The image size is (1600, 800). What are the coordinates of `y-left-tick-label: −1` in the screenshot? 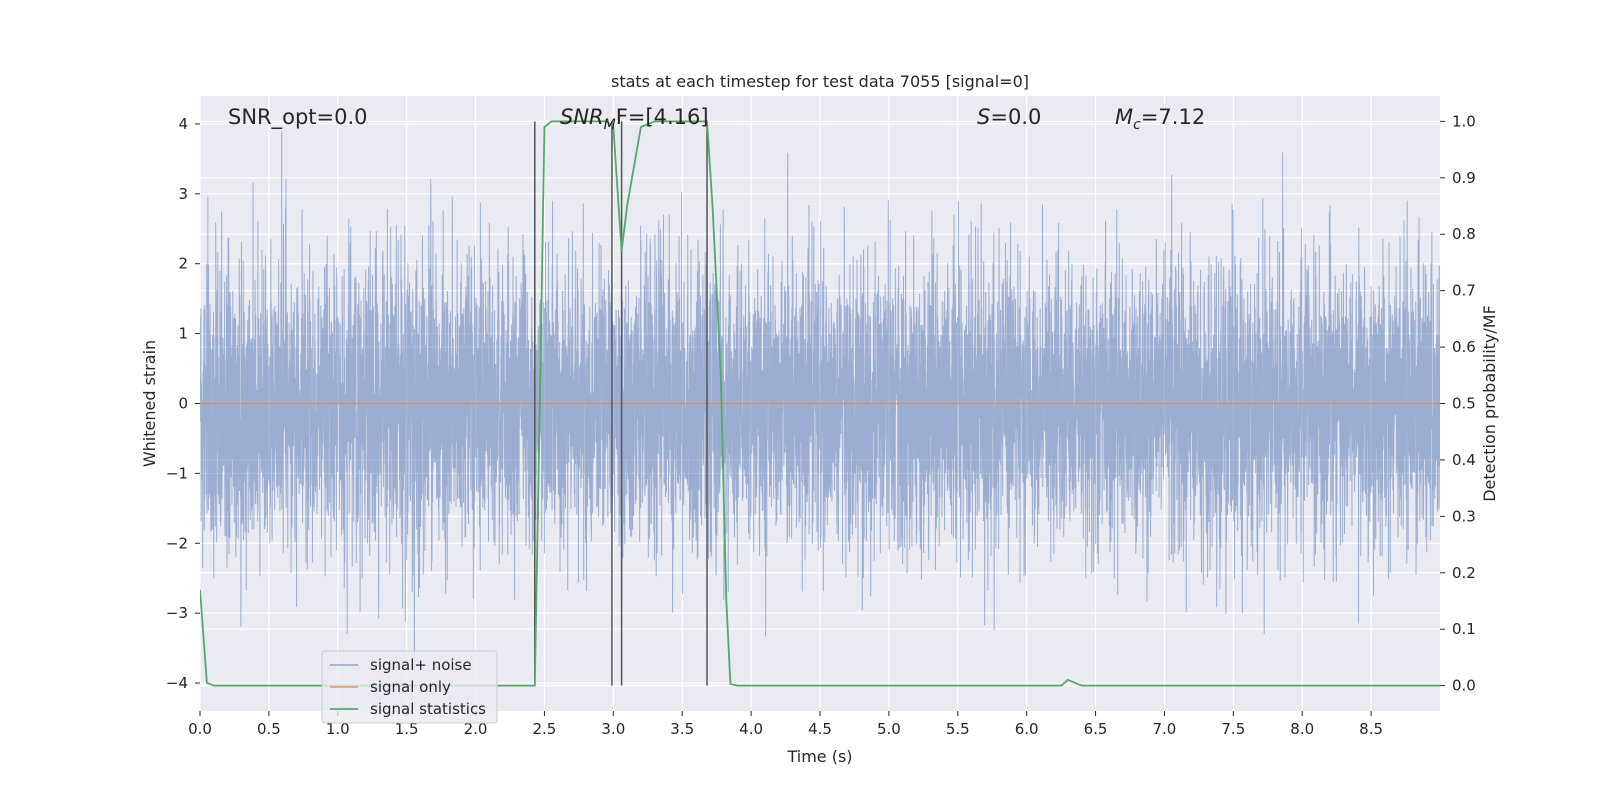 It's located at (177, 473).